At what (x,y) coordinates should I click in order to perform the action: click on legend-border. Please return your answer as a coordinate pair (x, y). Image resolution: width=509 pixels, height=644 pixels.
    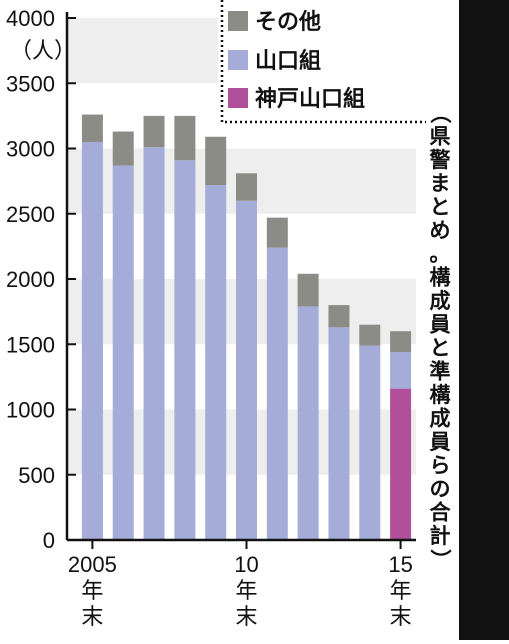
    Looking at the image, I should click on (323, 62).